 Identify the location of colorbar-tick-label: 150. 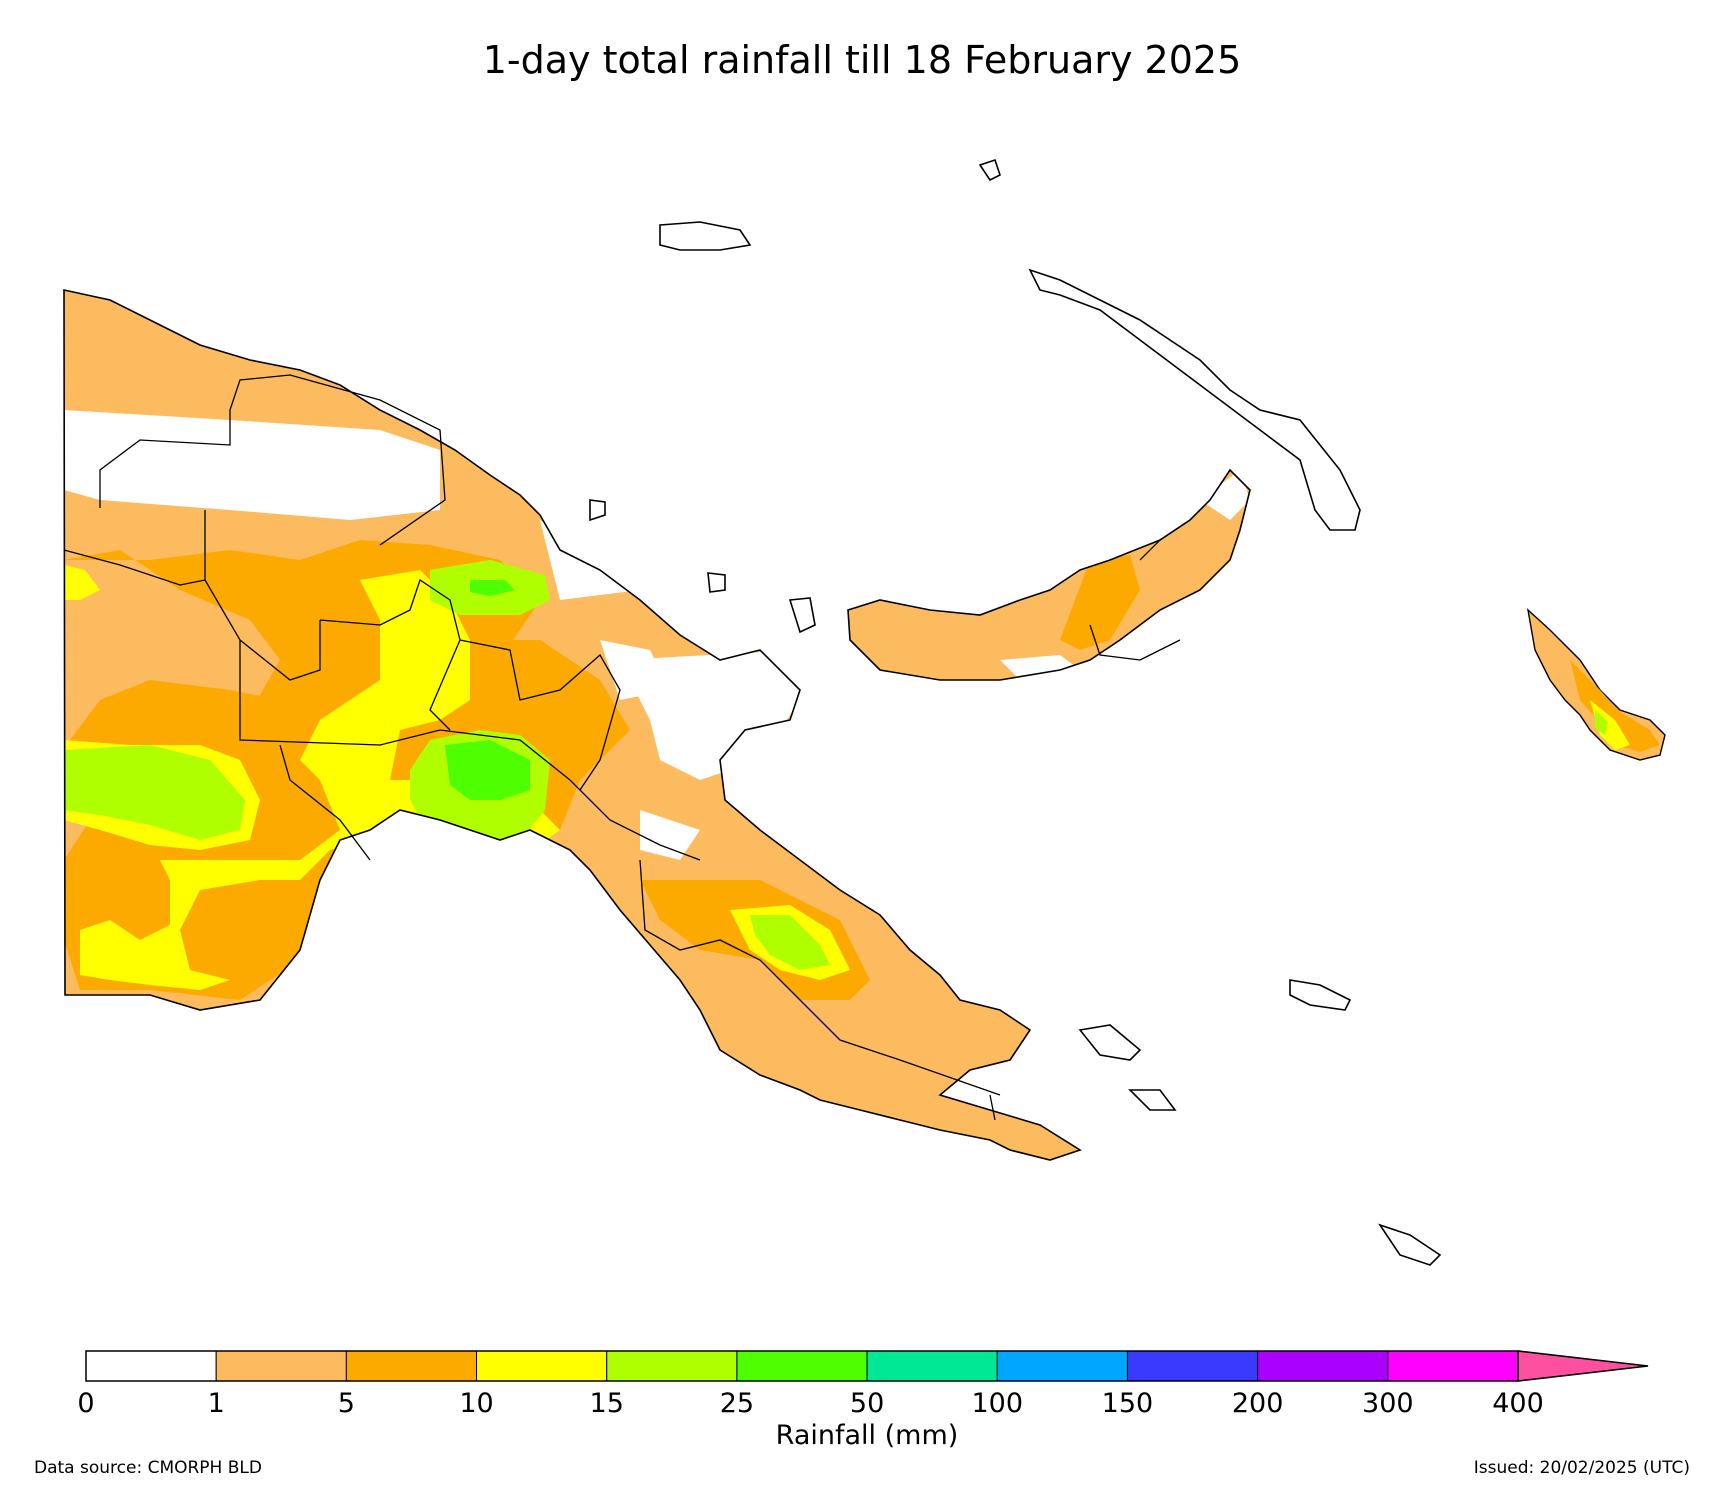
(1128, 1403).